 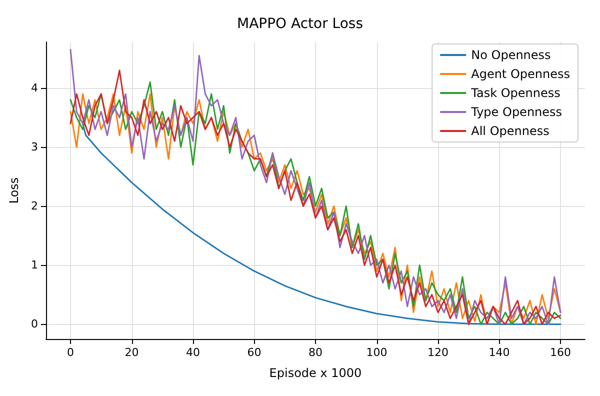 I want to click on x-axis-title: Episode x 1000, so click(x=315, y=373).